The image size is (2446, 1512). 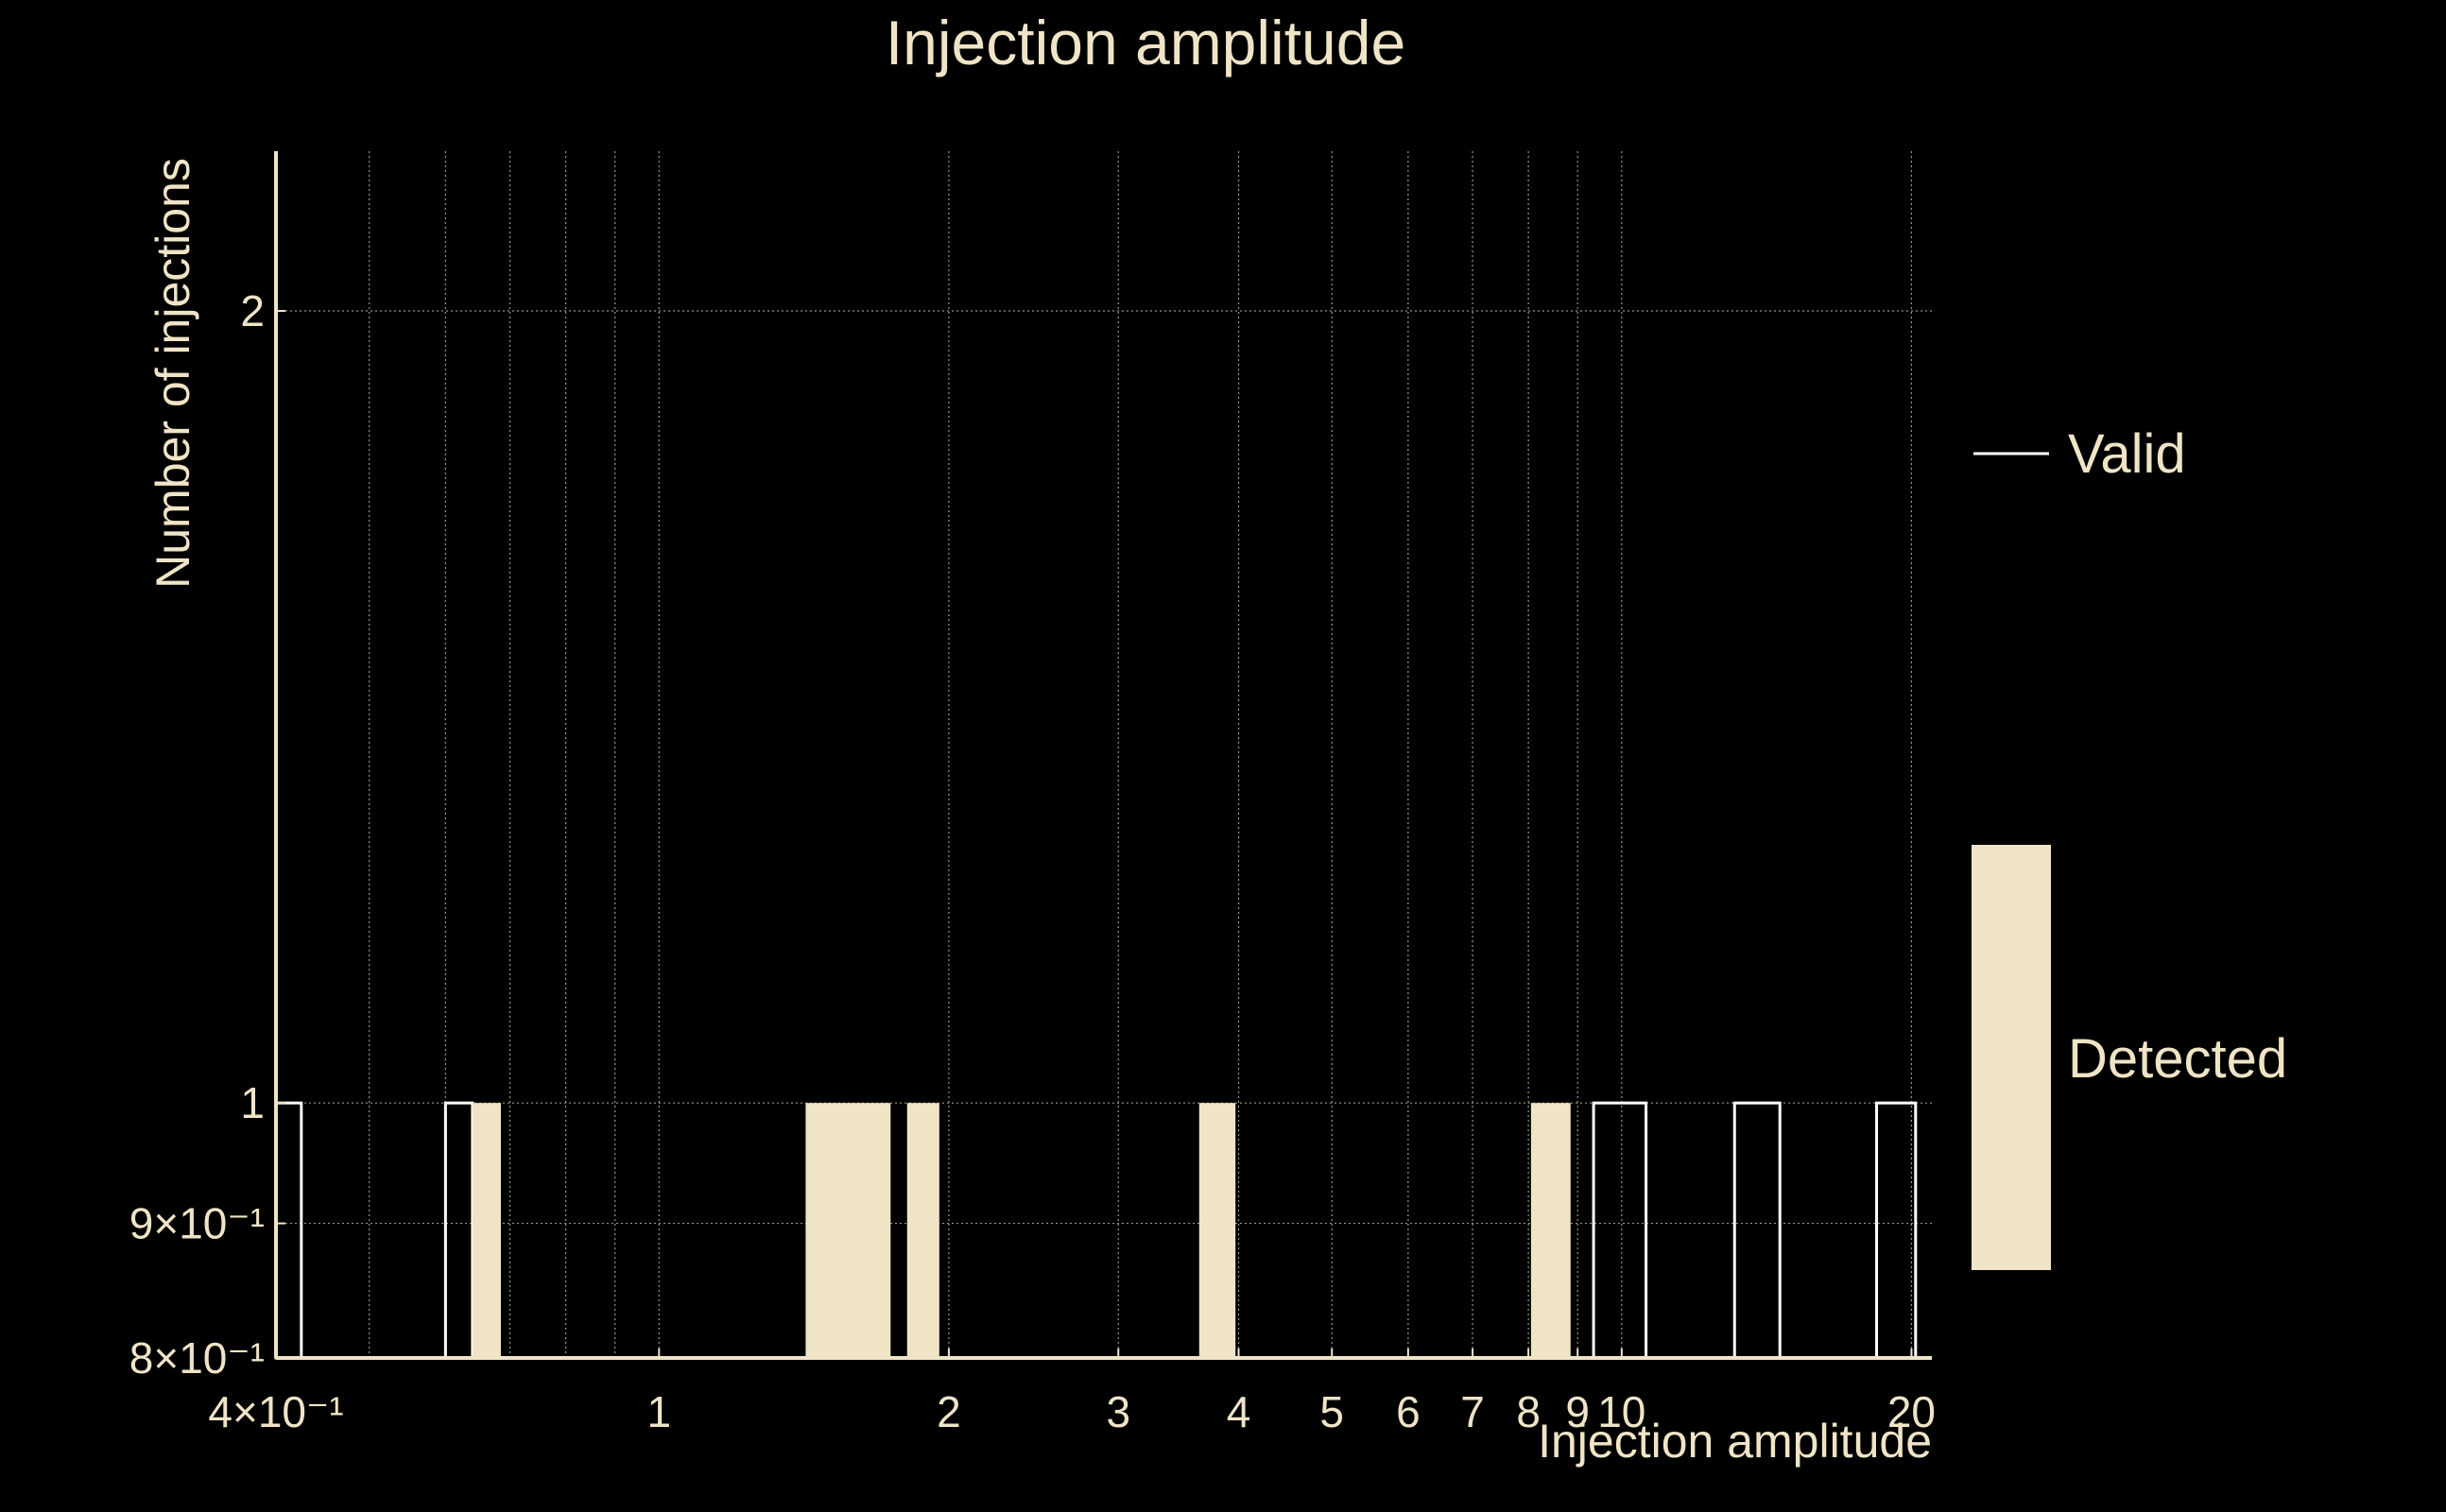 What do you see at coordinates (1408, 1411) in the screenshot?
I see `x-tick-label: 6` at bounding box center [1408, 1411].